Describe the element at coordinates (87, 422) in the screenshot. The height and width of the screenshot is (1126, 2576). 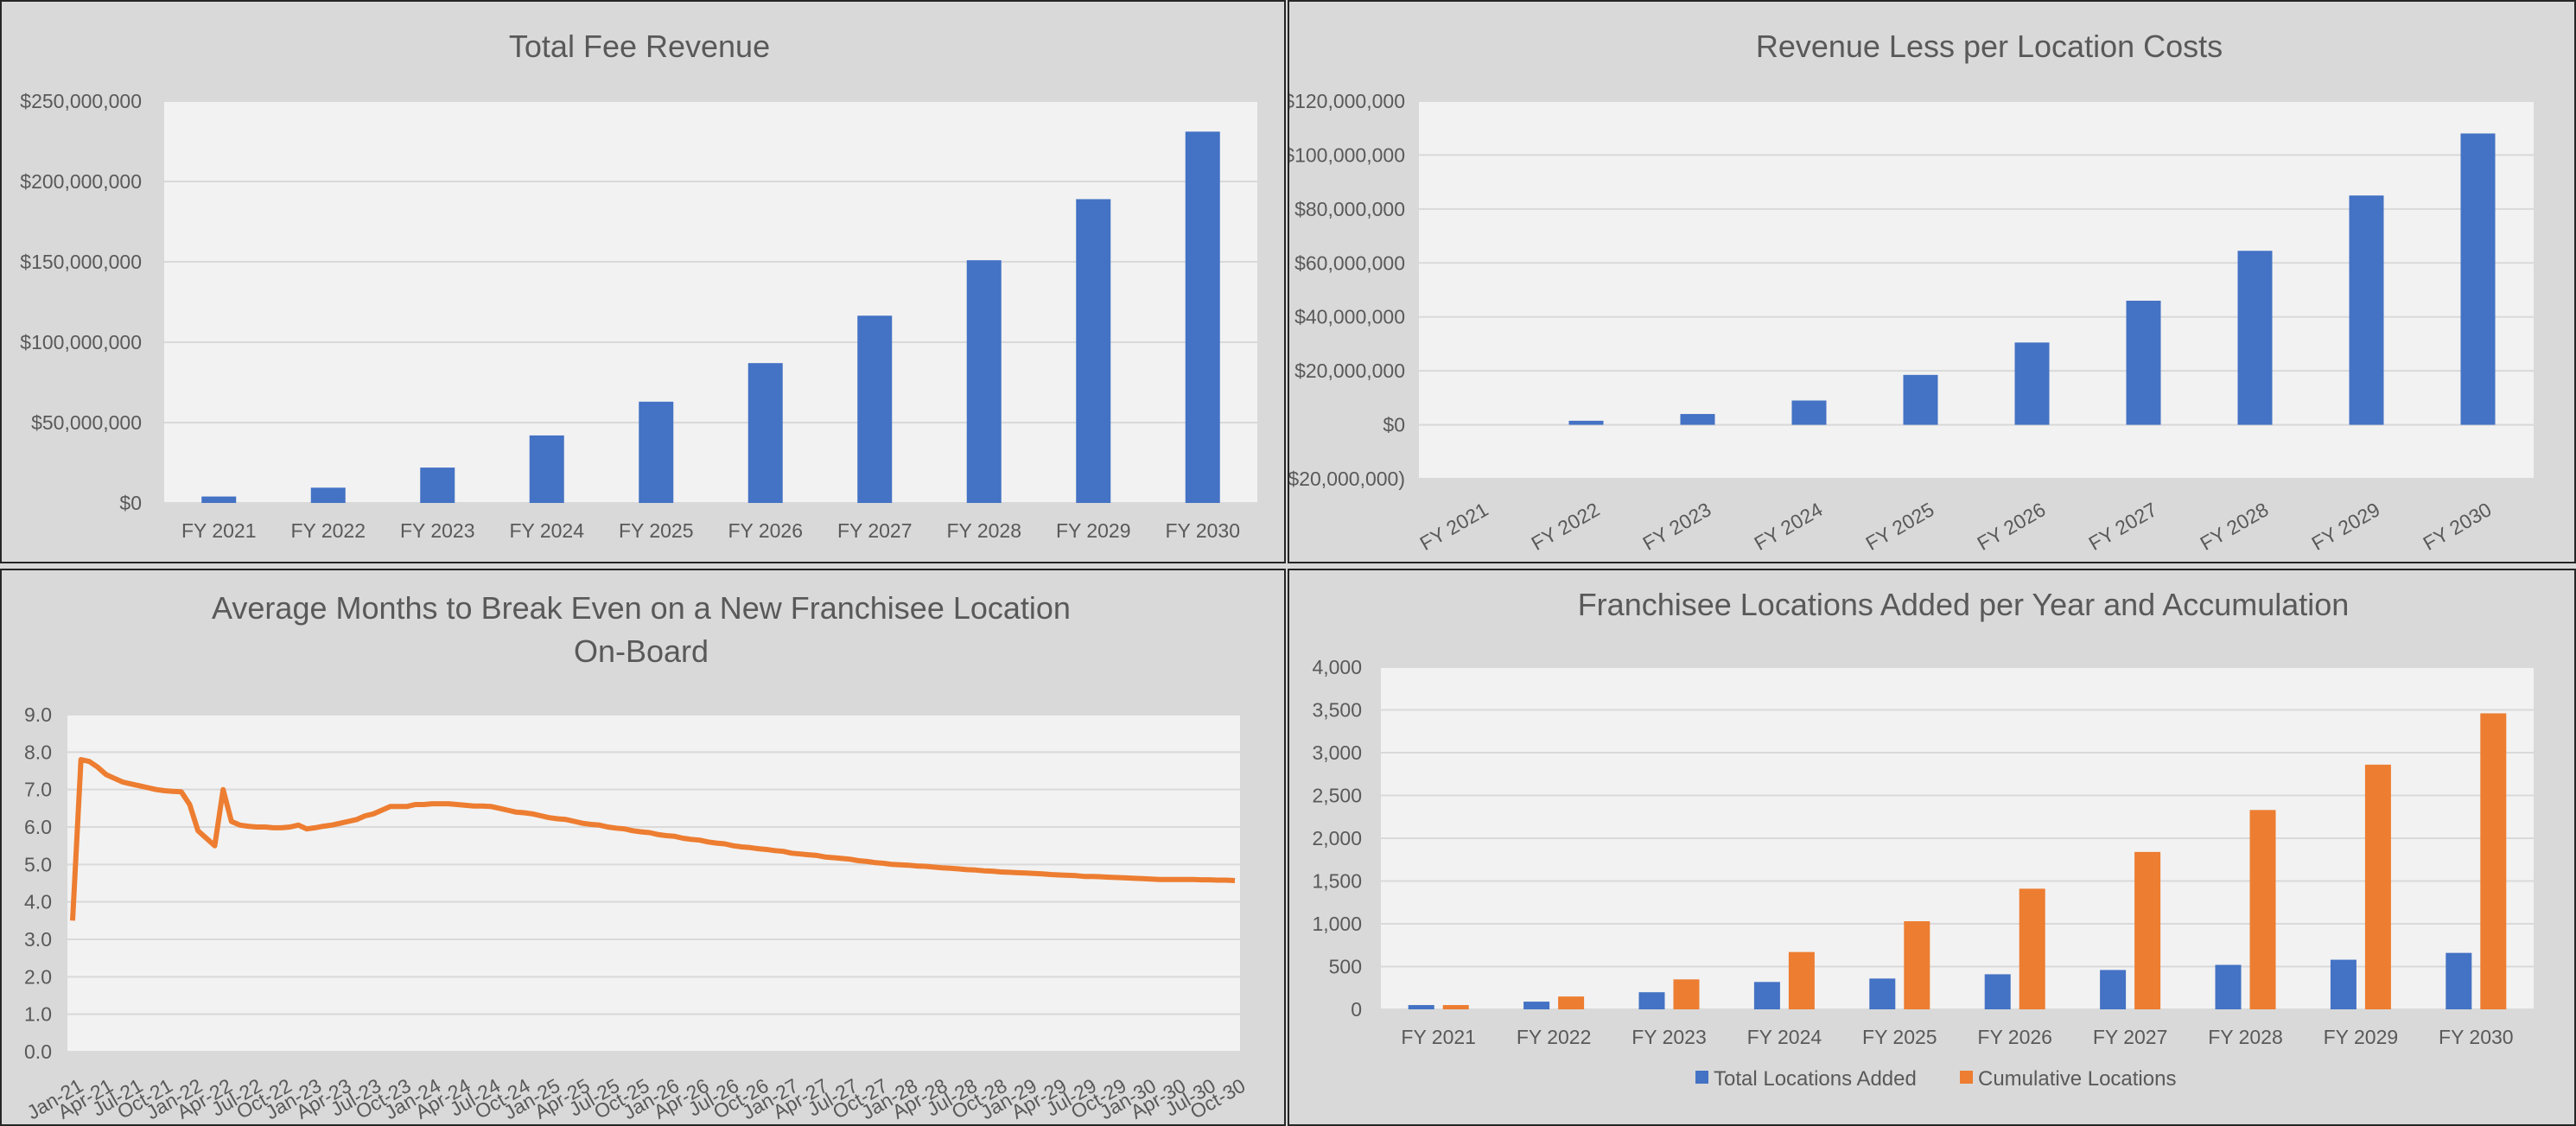
I see `y-tick-label: $50,000,000` at that location.